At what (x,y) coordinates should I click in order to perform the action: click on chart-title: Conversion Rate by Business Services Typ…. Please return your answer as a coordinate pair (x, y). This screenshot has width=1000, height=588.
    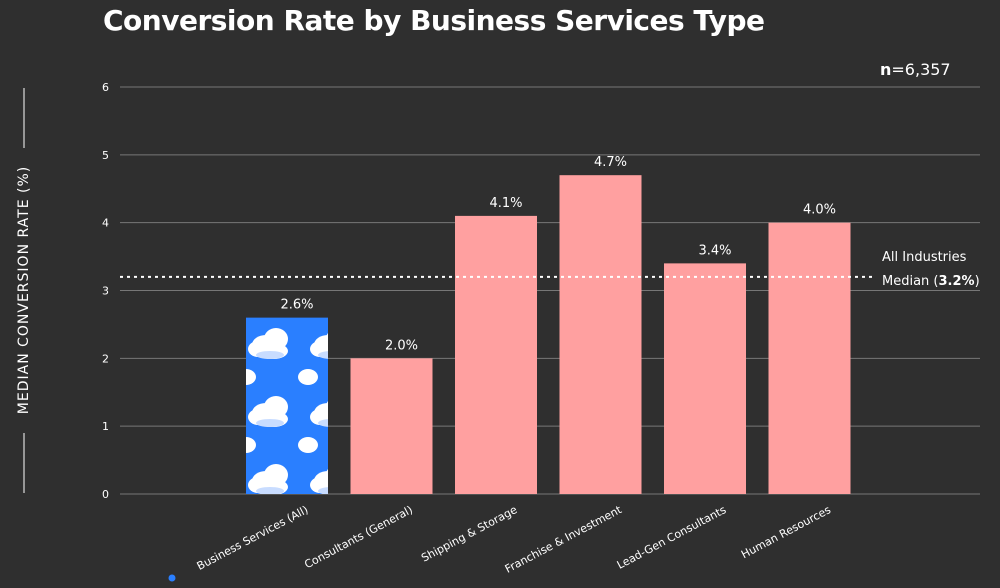
    Looking at the image, I should click on (434, 20).